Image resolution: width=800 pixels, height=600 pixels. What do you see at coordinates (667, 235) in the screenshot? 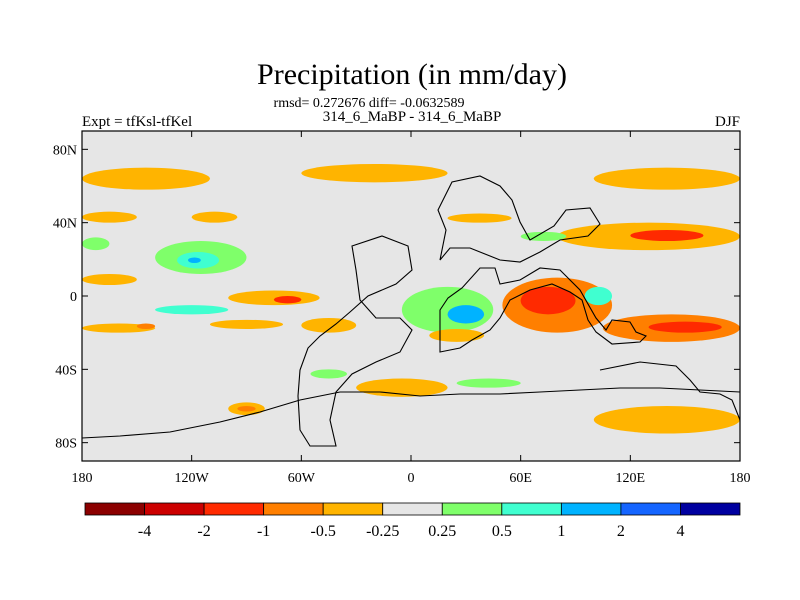
I see `anomaly-asia-dry-core` at bounding box center [667, 235].